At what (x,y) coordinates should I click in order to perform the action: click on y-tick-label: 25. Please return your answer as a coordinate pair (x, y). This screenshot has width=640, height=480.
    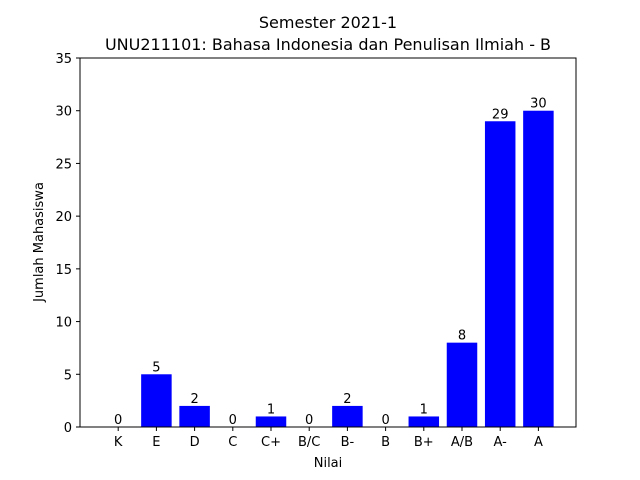
    Looking at the image, I should click on (63, 164).